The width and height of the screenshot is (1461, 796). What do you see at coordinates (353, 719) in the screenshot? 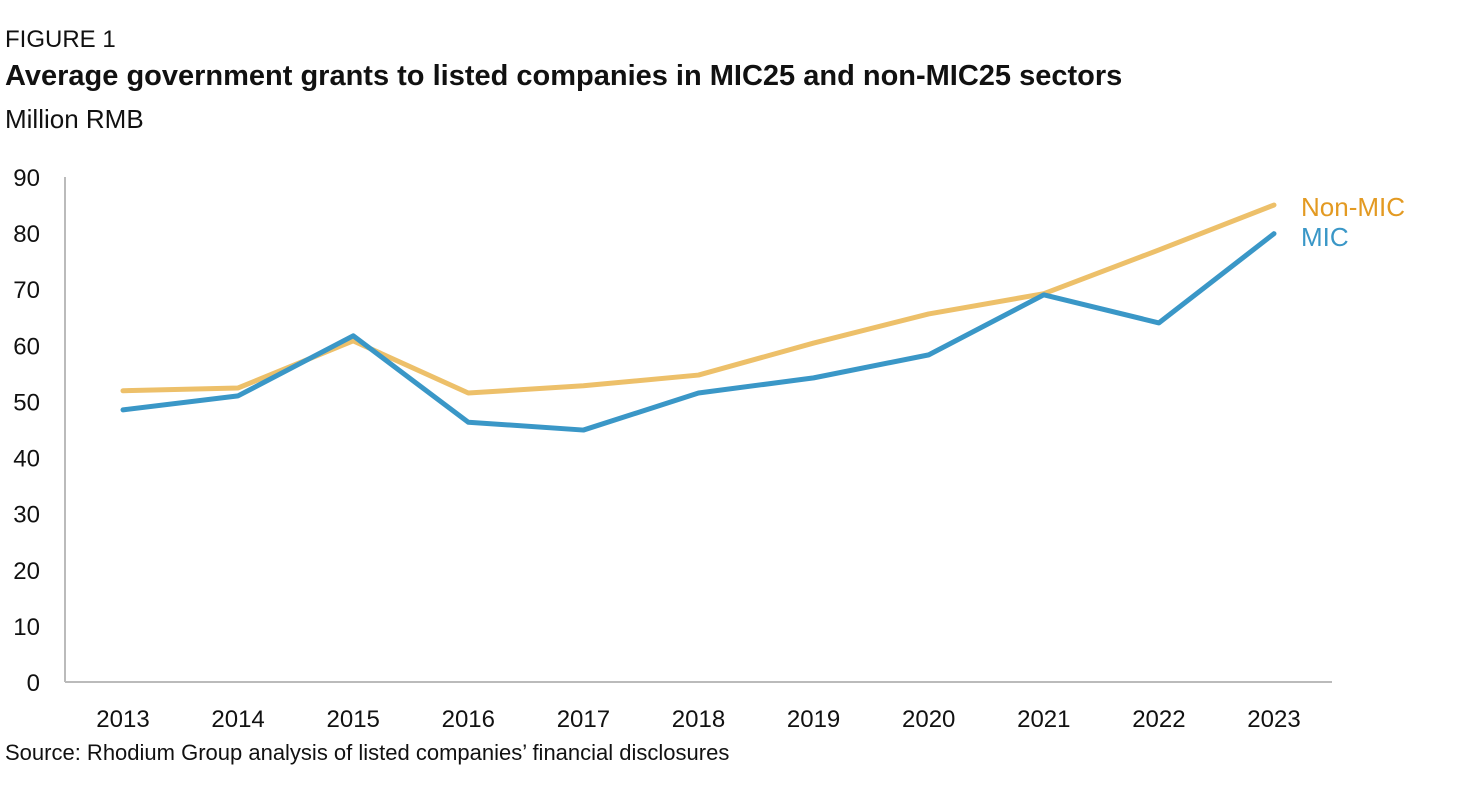
I see `x-tick-label: 2015` at bounding box center [353, 719].